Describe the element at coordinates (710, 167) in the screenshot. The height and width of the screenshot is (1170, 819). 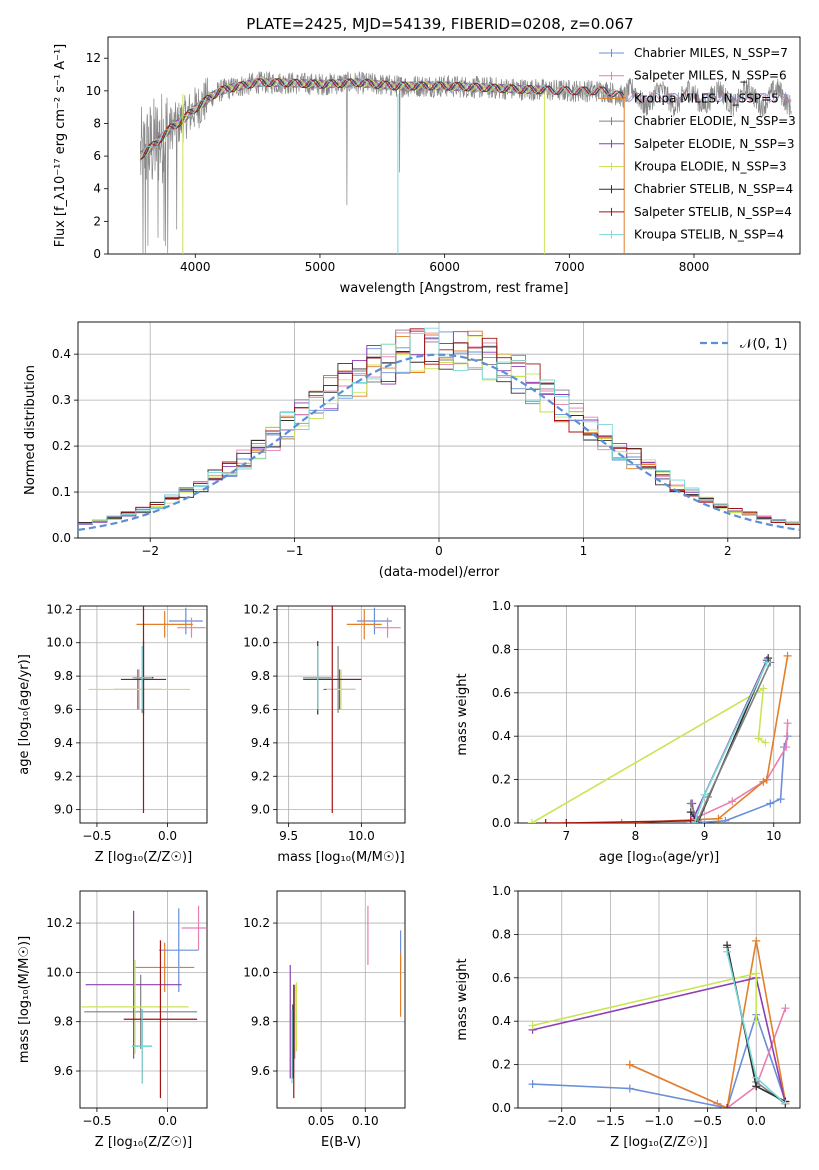
I see `legend-entry: Kroupa ELODIE, N_SSP=3` at that location.